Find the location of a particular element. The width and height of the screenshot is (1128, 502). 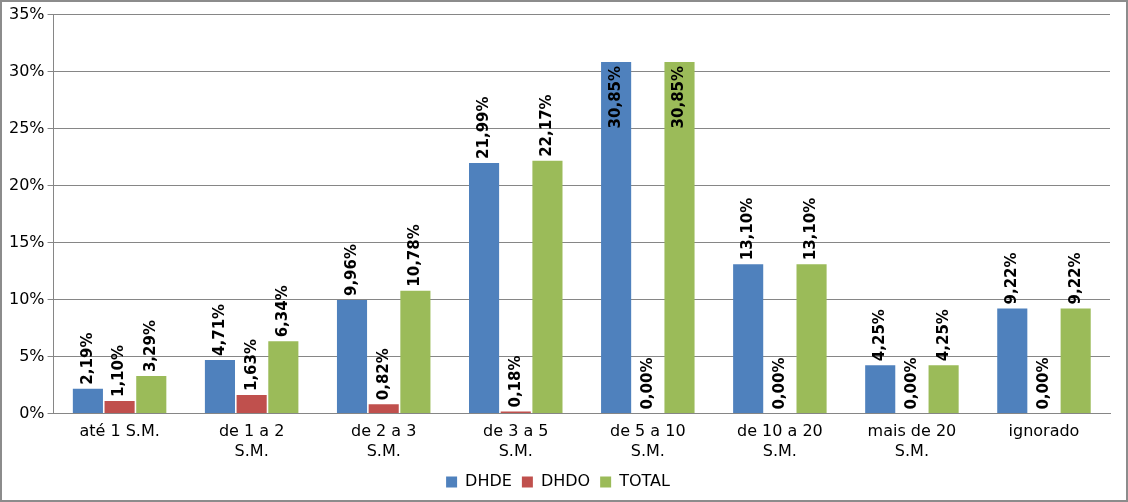

data-label: 22,17% is located at coordinates (546, 125).